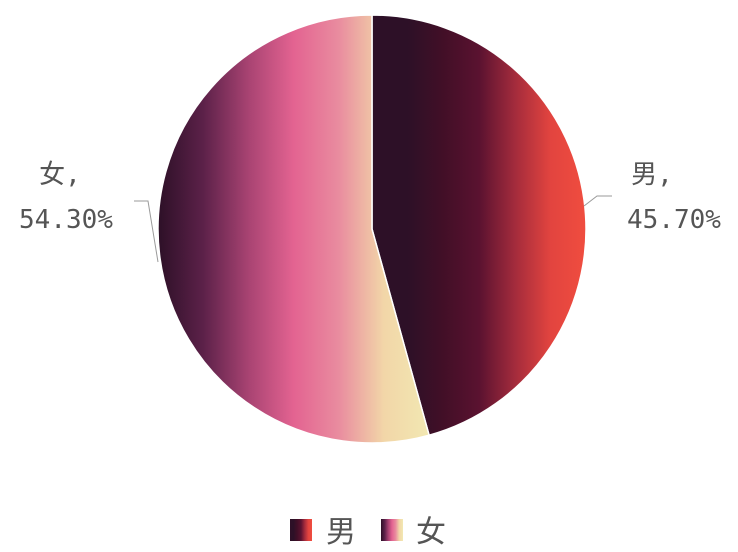  Describe the element at coordinates (146, 231) in the screenshot. I see `leader-line-female` at that location.